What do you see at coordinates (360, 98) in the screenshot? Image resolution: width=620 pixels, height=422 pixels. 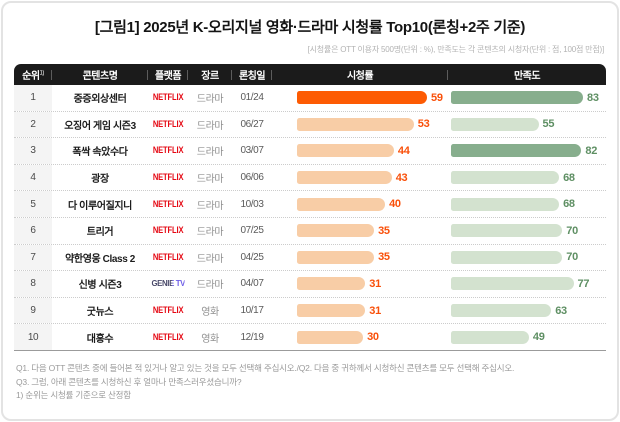 I see `rating-bar-group: 59` at bounding box center [360, 98].